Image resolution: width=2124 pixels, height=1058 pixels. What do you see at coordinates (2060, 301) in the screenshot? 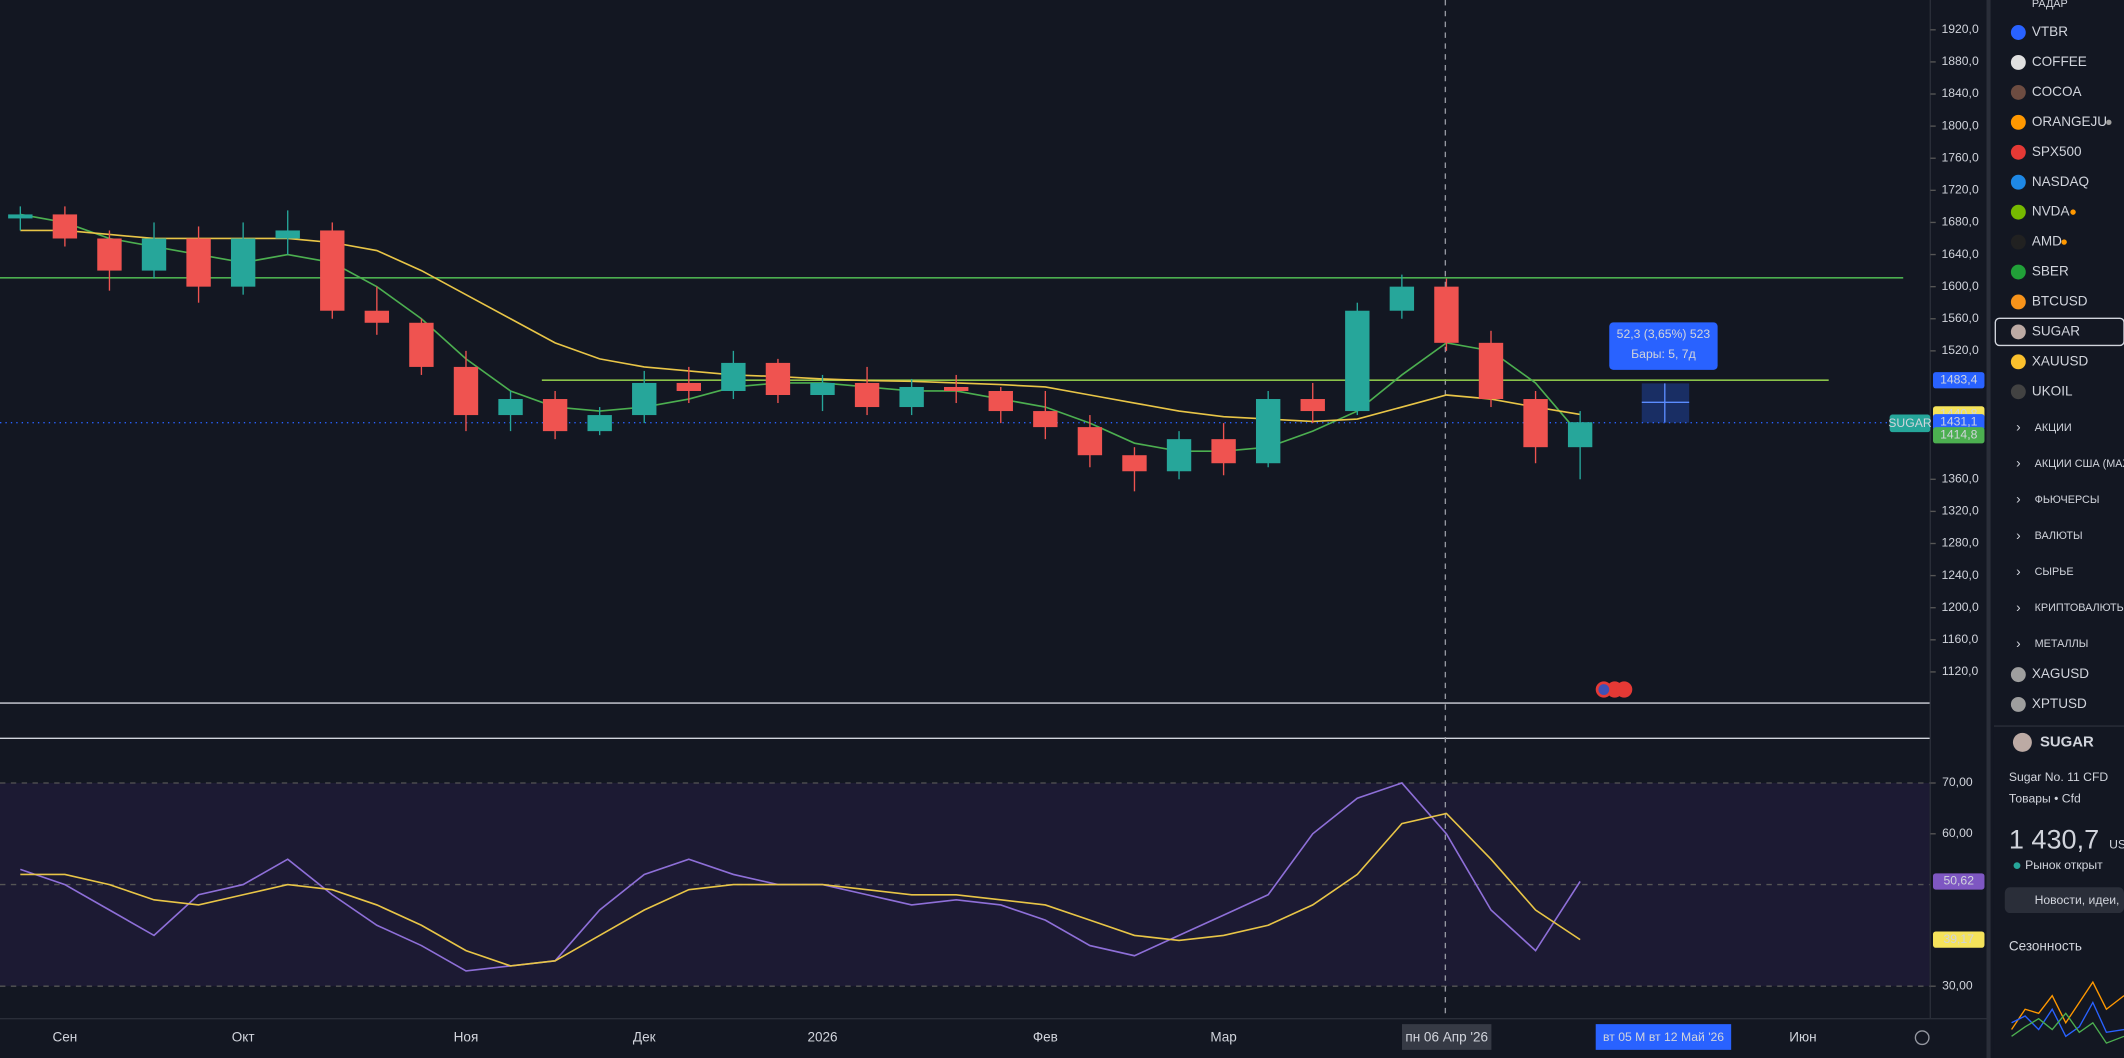
I see `symbol-name: BTCUSD` at bounding box center [2060, 301].